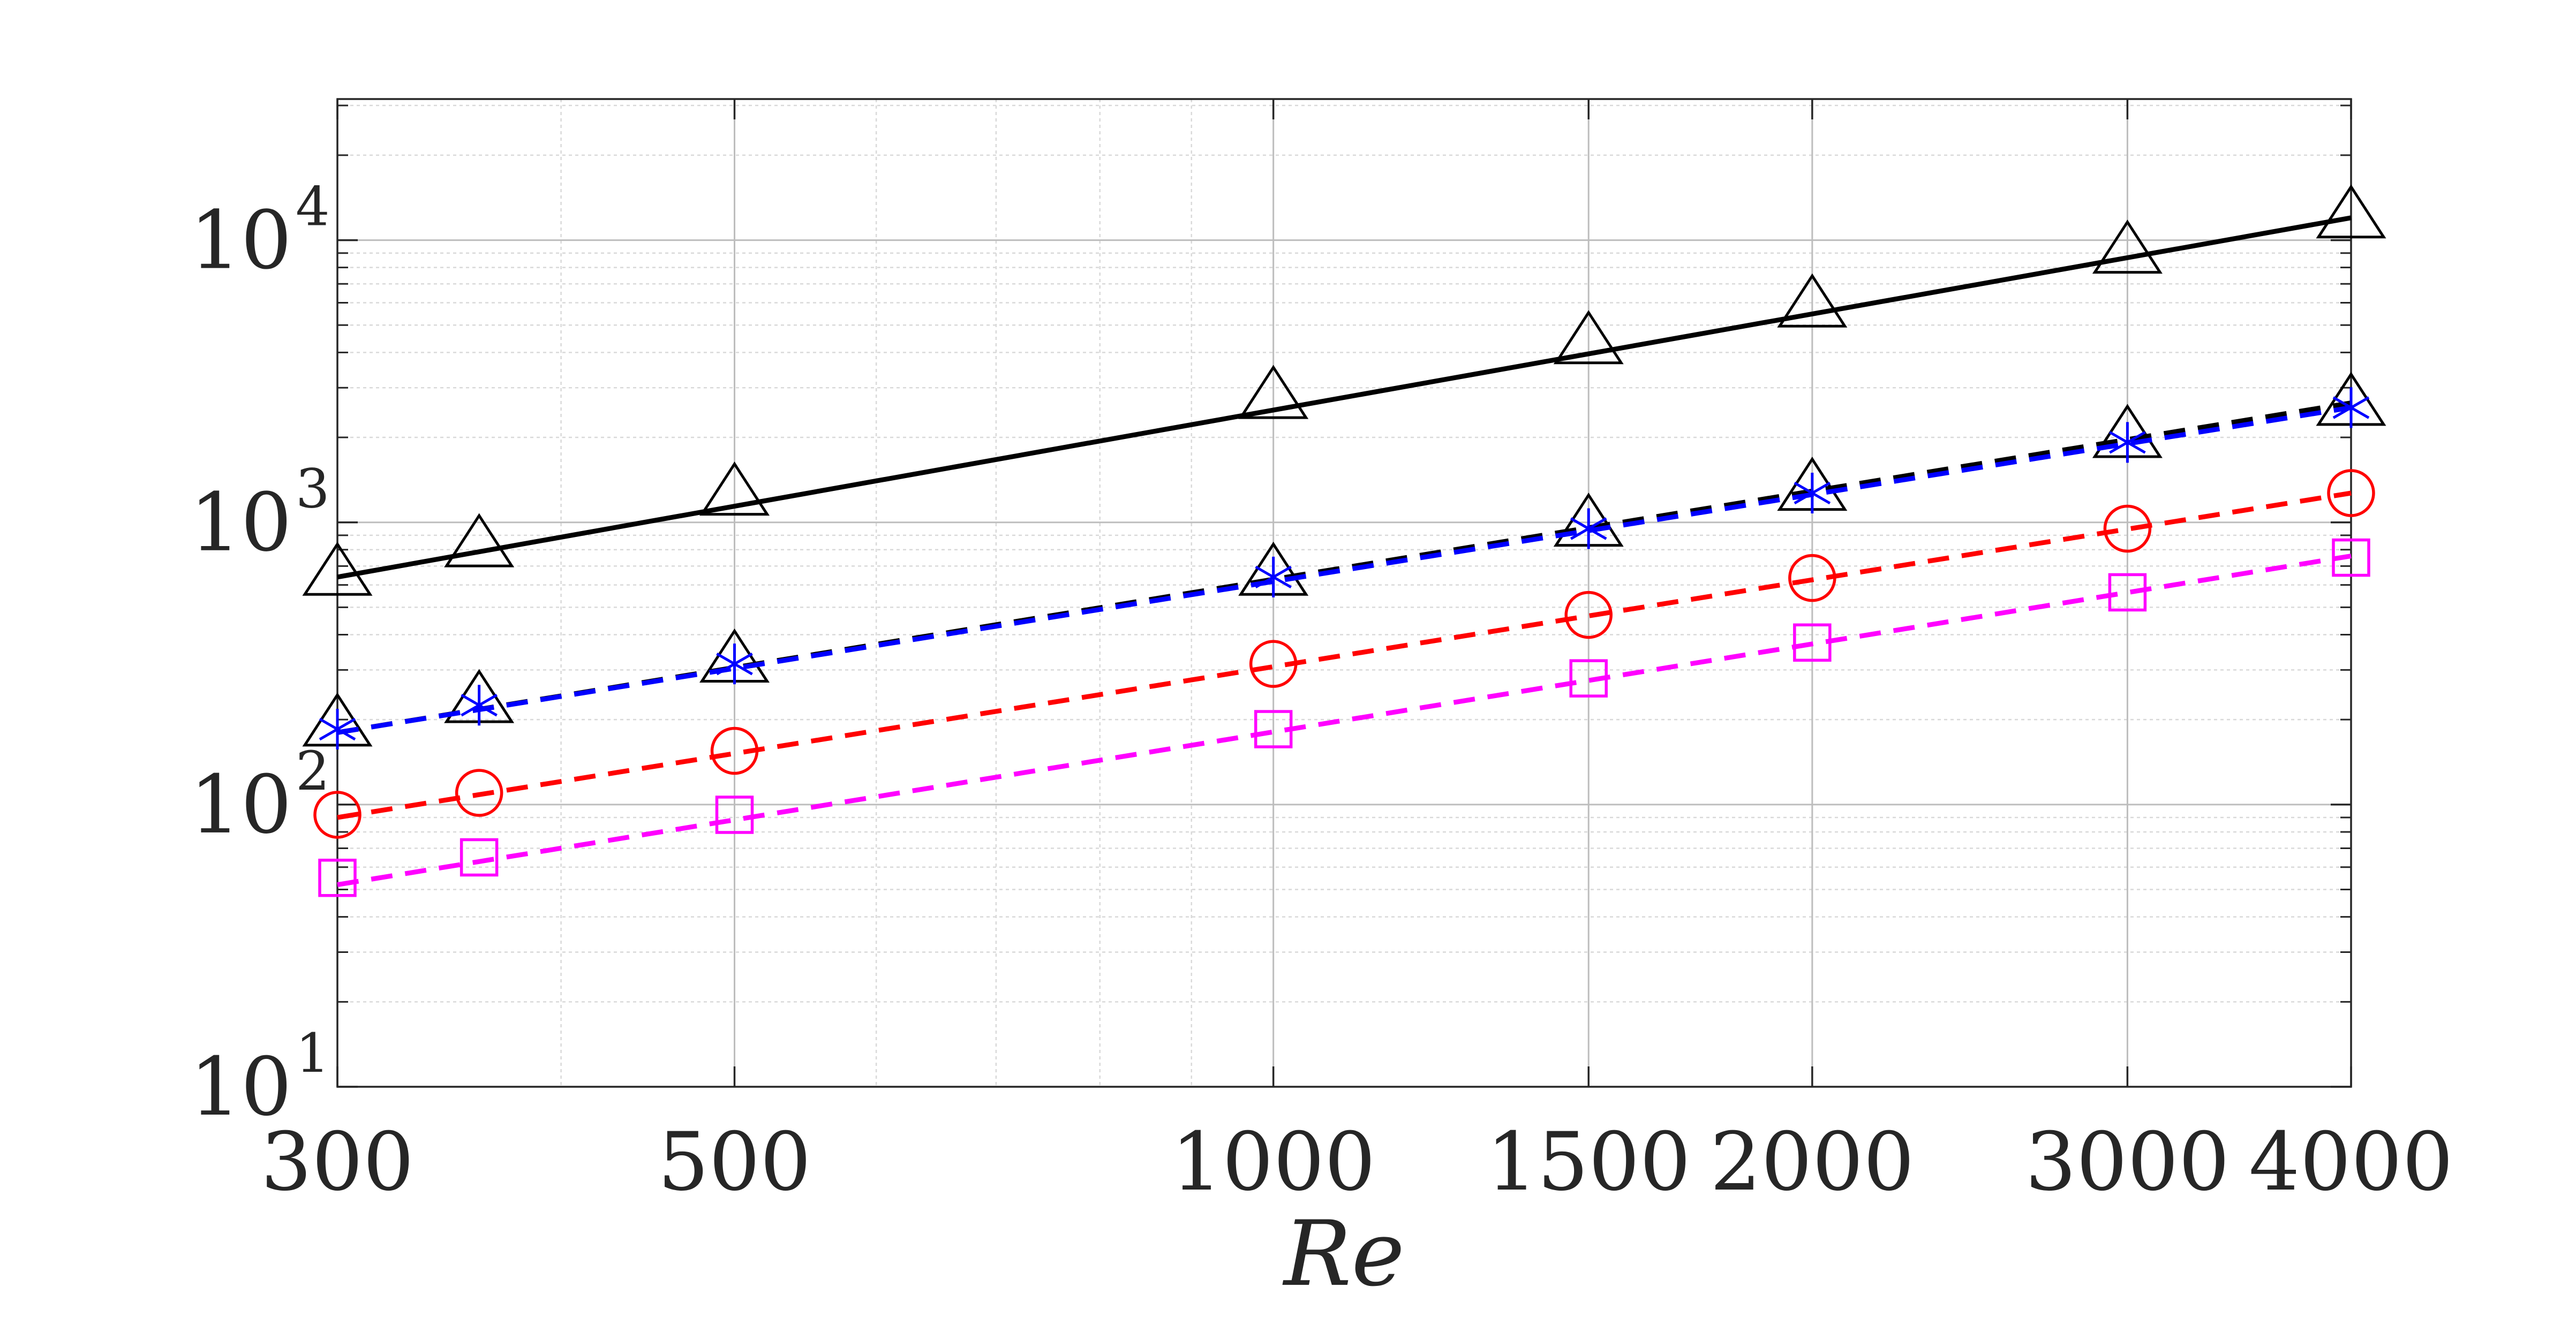 The height and width of the screenshot is (1325, 2576). Describe the element at coordinates (1812, 1163) in the screenshot. I see `x-tick-label: 2000` at that location.